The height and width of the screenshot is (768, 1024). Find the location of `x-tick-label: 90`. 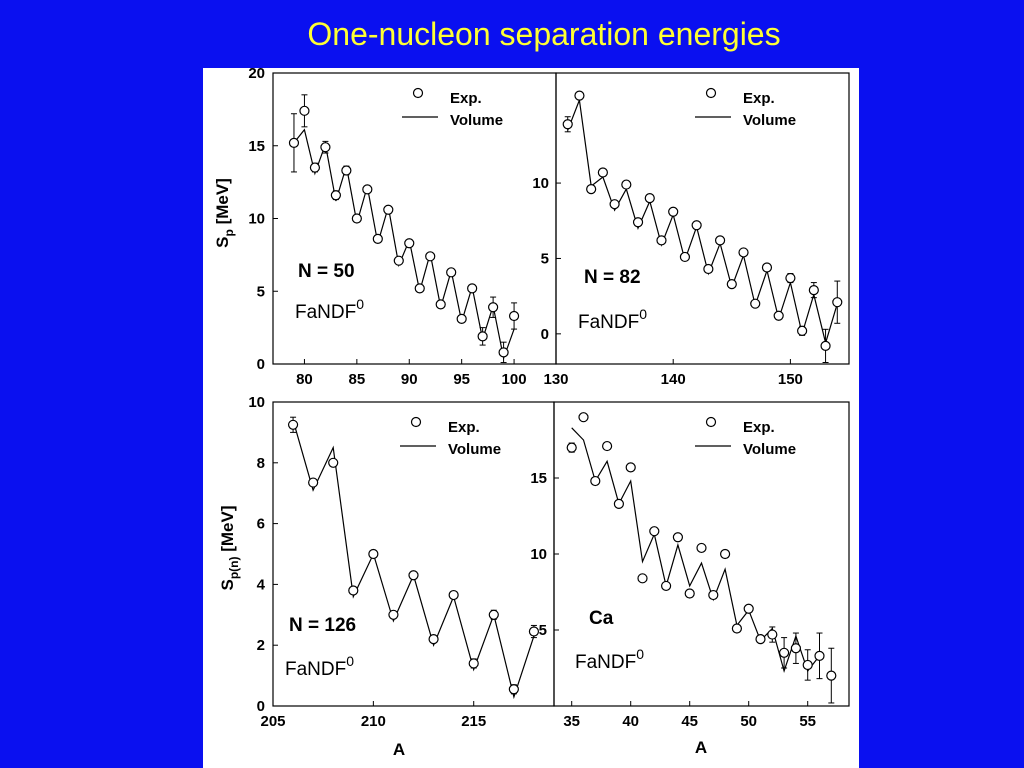

x-tick-label: 90 is located at coordinates (409, 379).